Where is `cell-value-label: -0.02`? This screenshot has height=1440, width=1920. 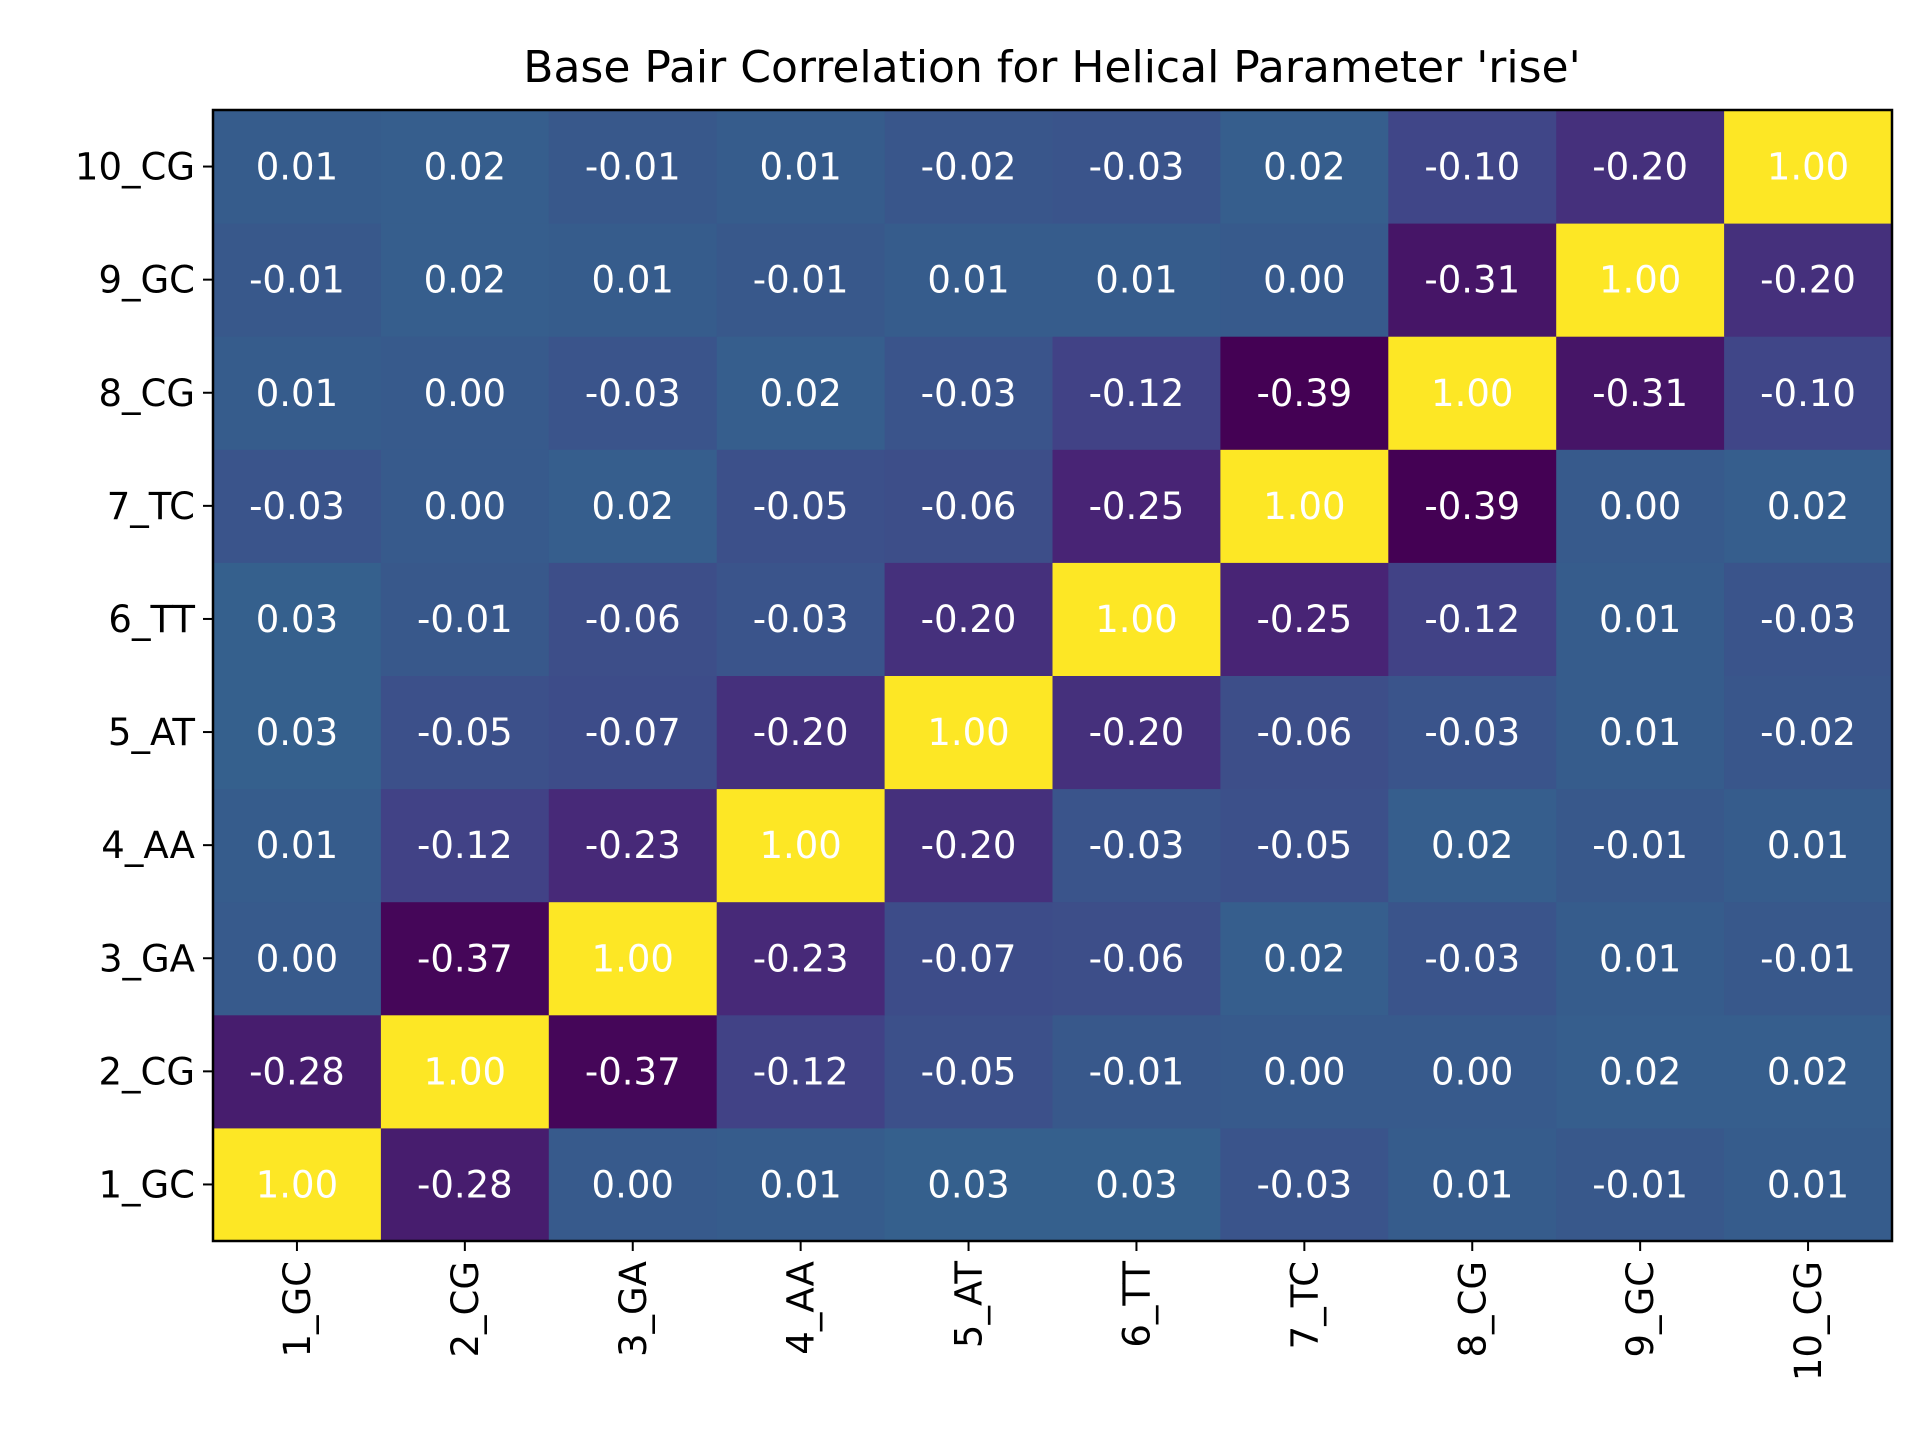
cell-value-label: -0.02 is located at coordinates (1808, 732).